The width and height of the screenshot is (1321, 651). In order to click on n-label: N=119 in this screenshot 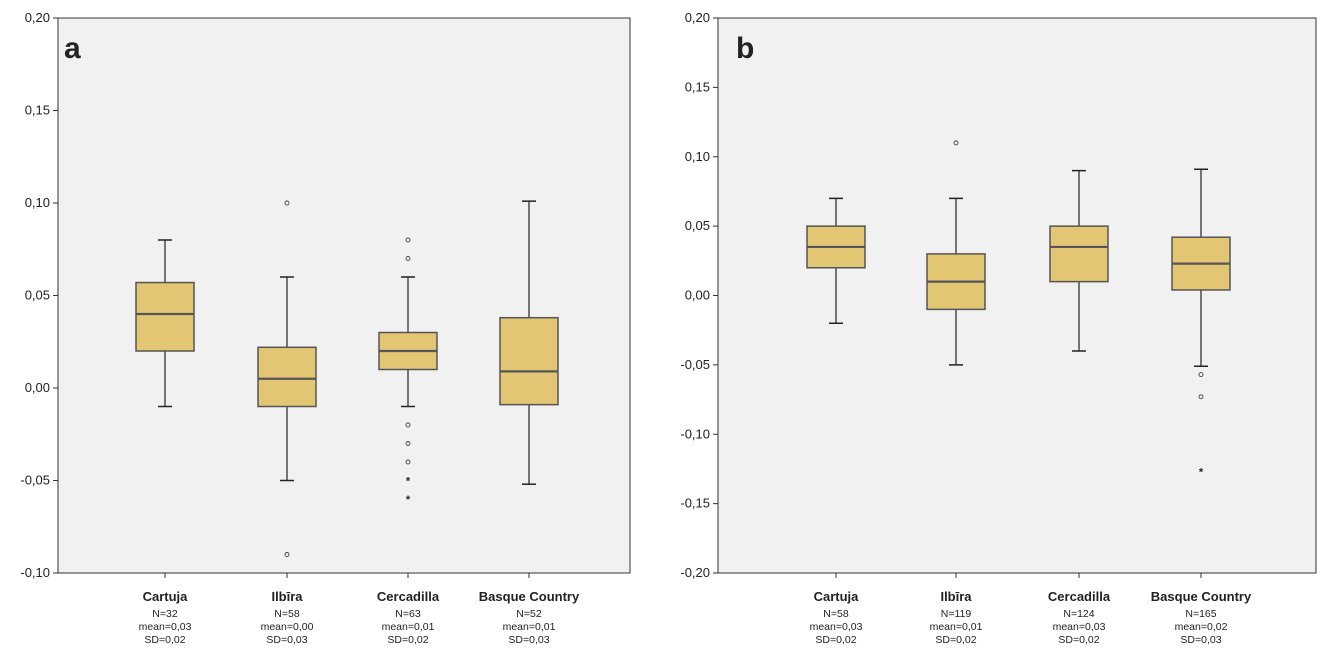, I will do `click(956, 614)`.